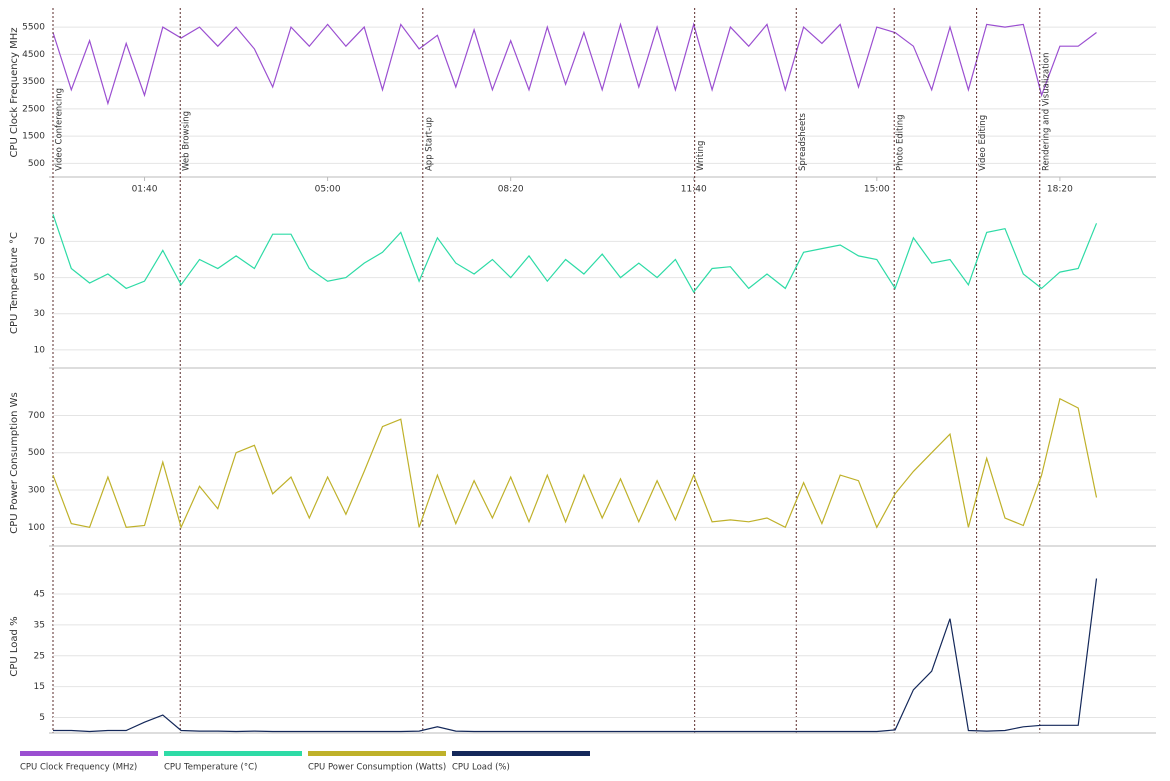 The height and width of the screenshot is (781, 1170). Describe the element at coordinates (33, 137) in the screenshot. I see `y-tick-label: 1500` at that location.